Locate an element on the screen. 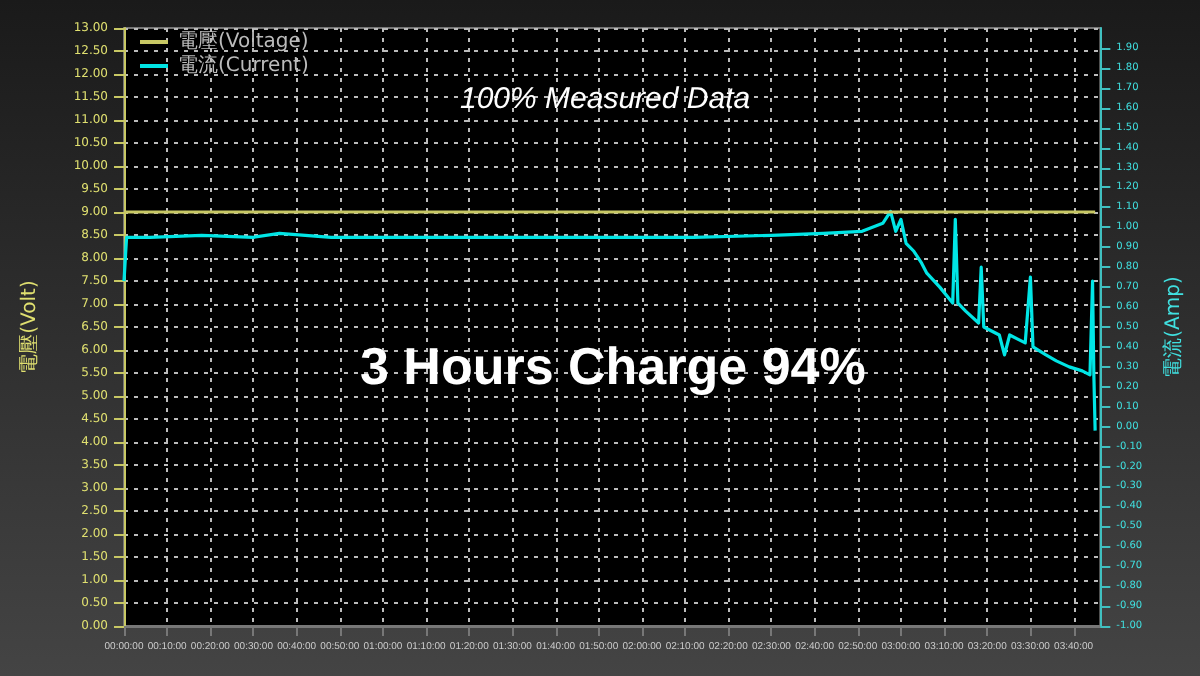  annotation: 3 Hours Charge 94% is located at coordinates (613, 366).